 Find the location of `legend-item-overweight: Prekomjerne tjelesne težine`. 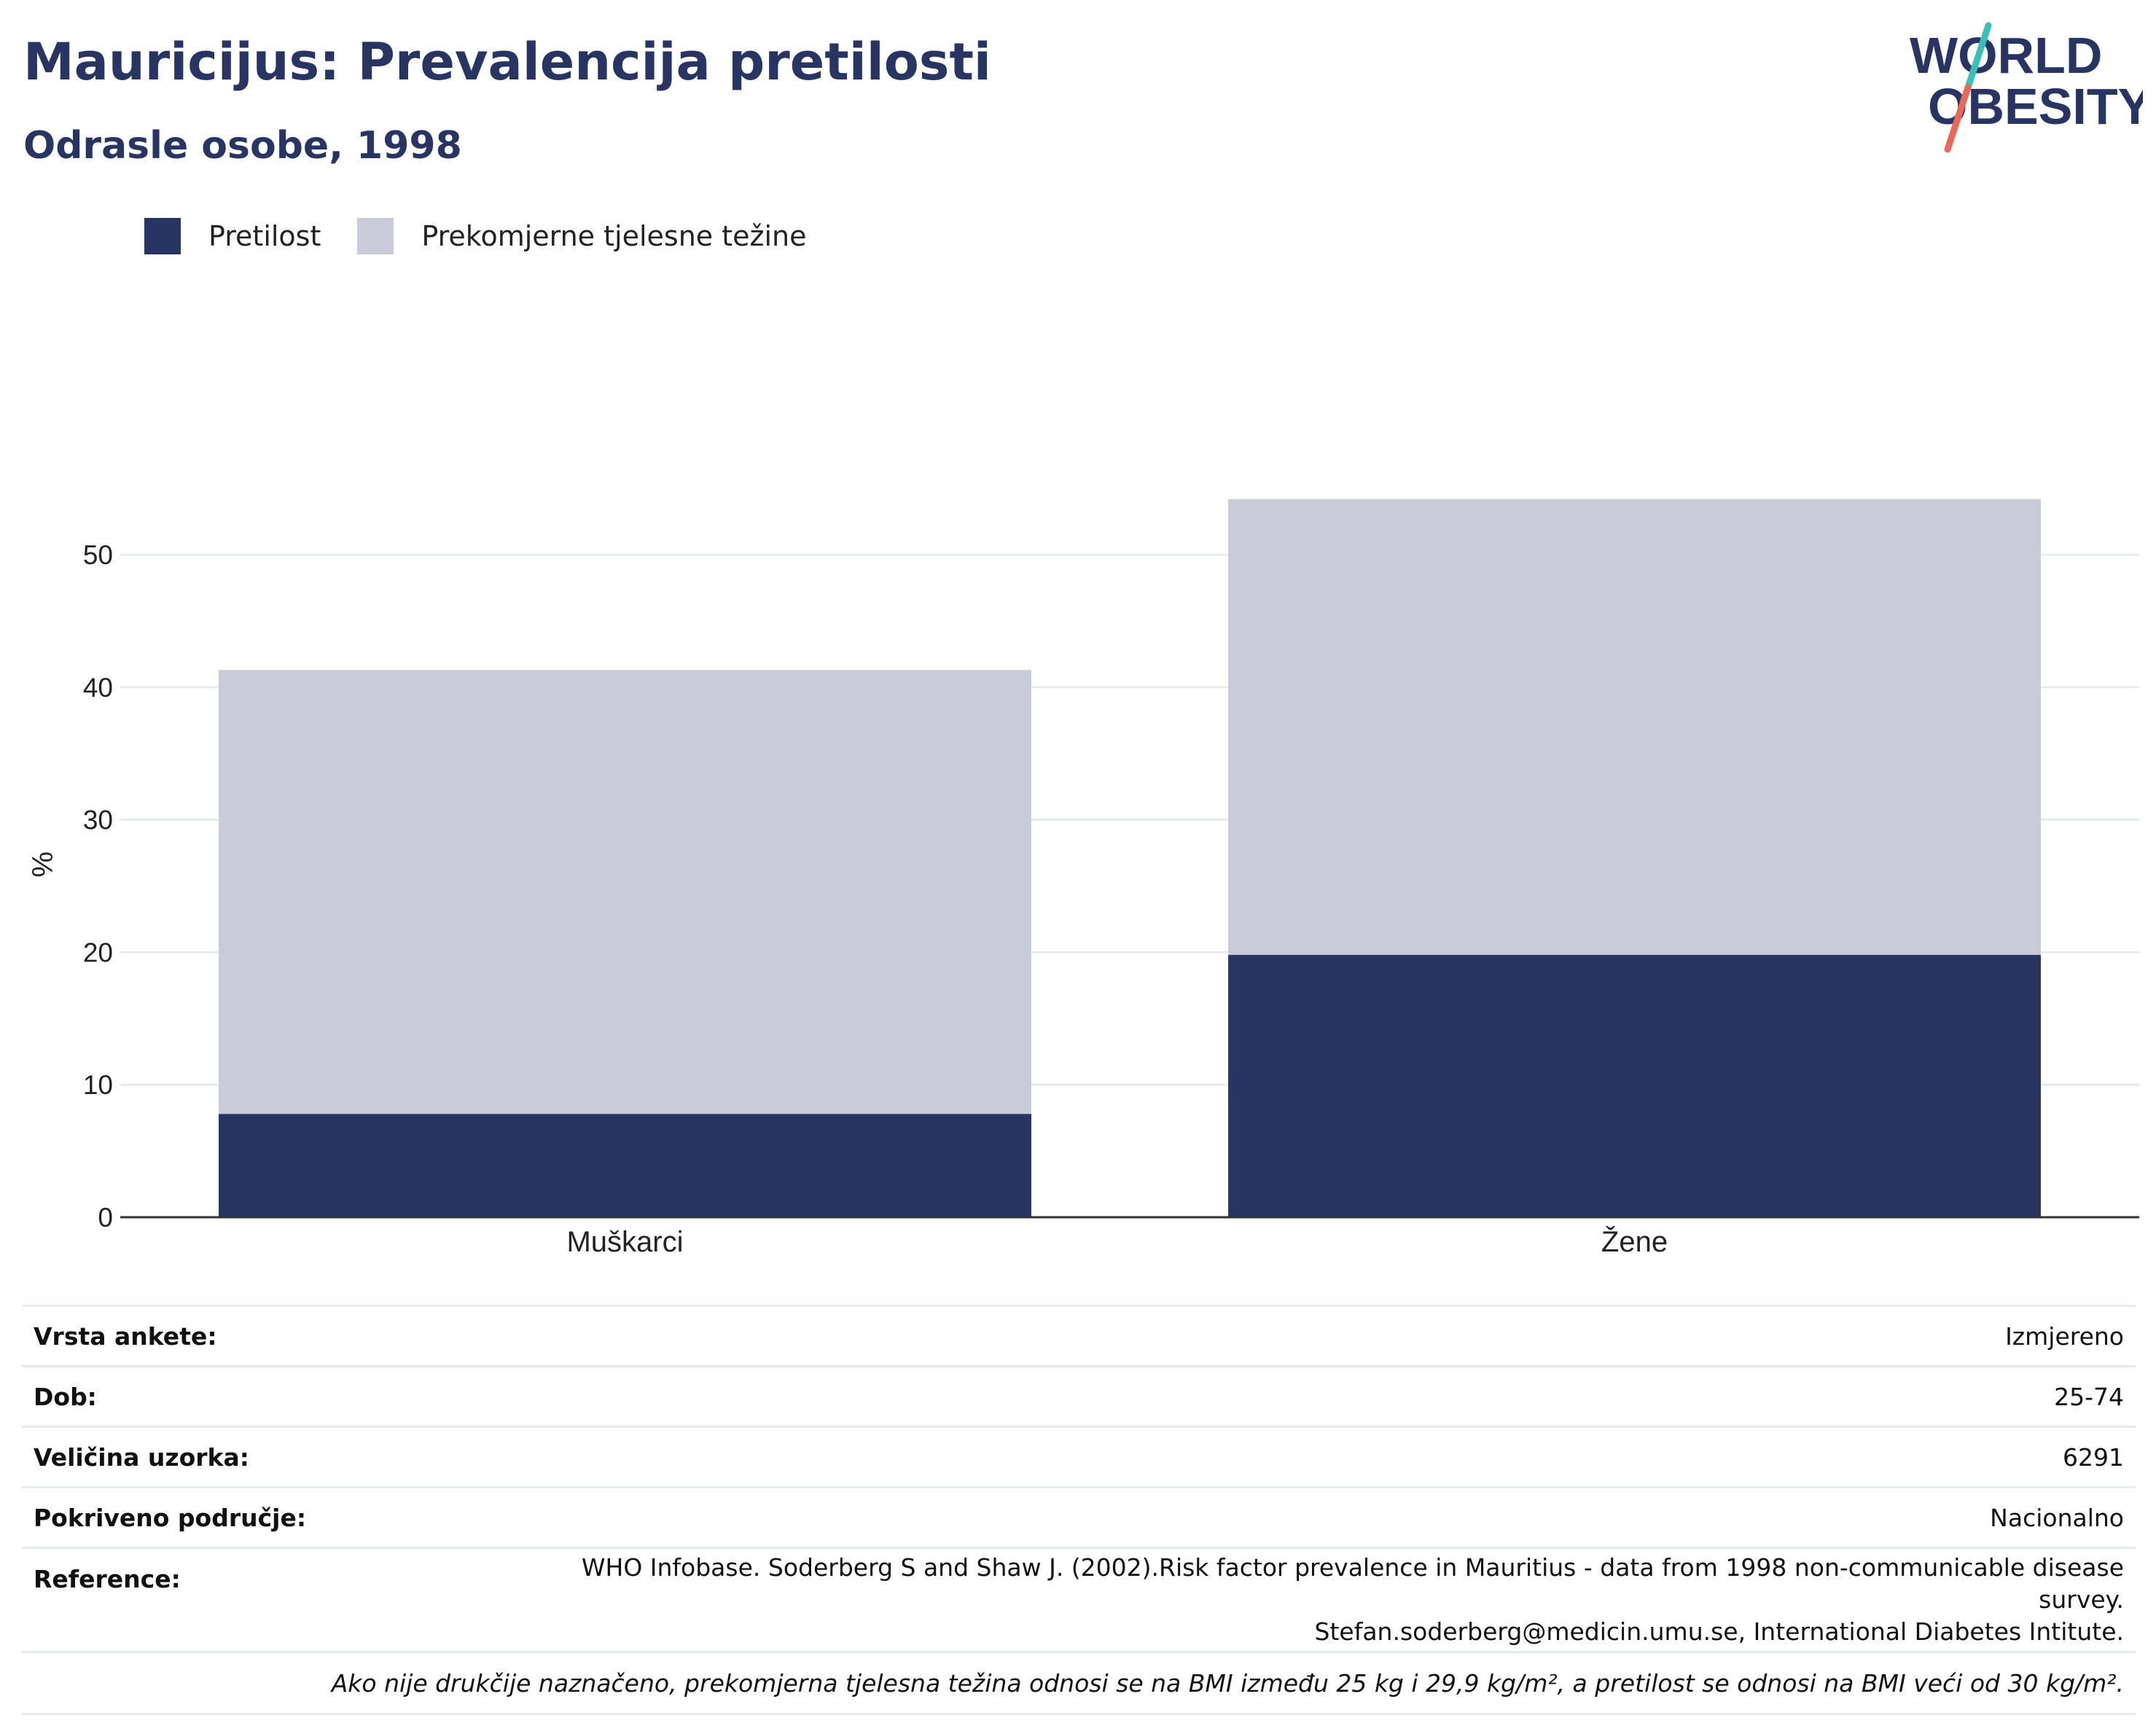

legend-item-overweight: Prekomjerne tjelesne težine is located at coordinates (582, 236).